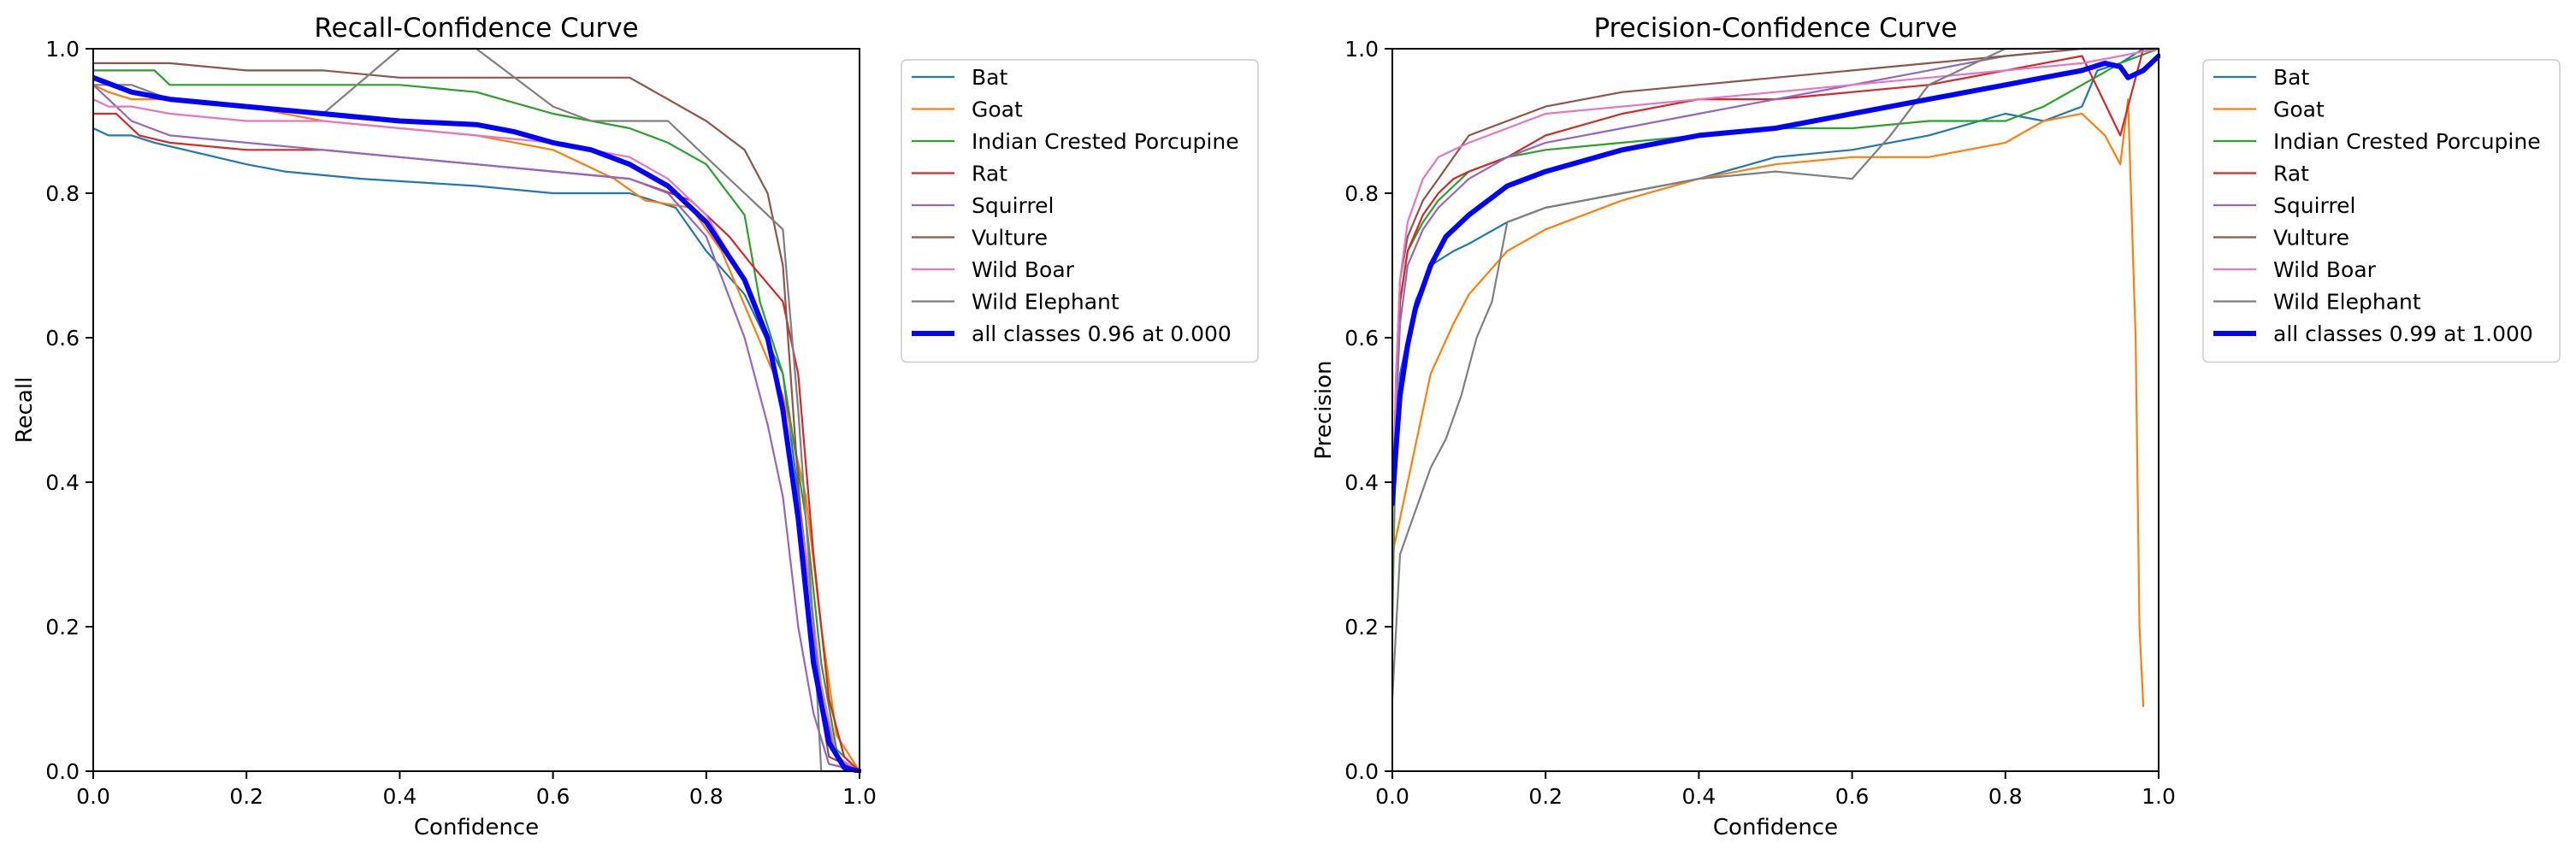  What do you see at coordinates (25, 410) in the screenshot?
I see `y-axis-label: Recall` at bounding box center [25, 410].